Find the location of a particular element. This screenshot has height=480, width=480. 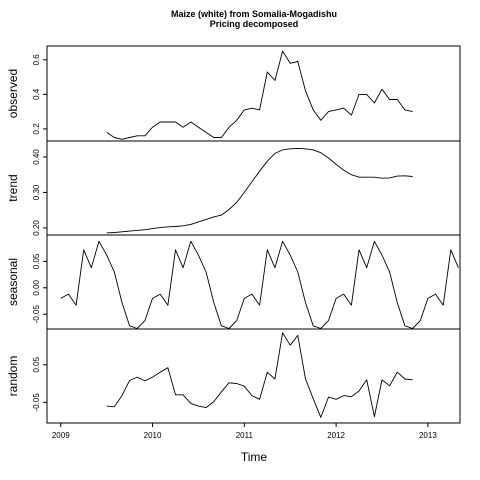

y-tick-label-seasonal: 0.05 is located at coordinates (36, 261).